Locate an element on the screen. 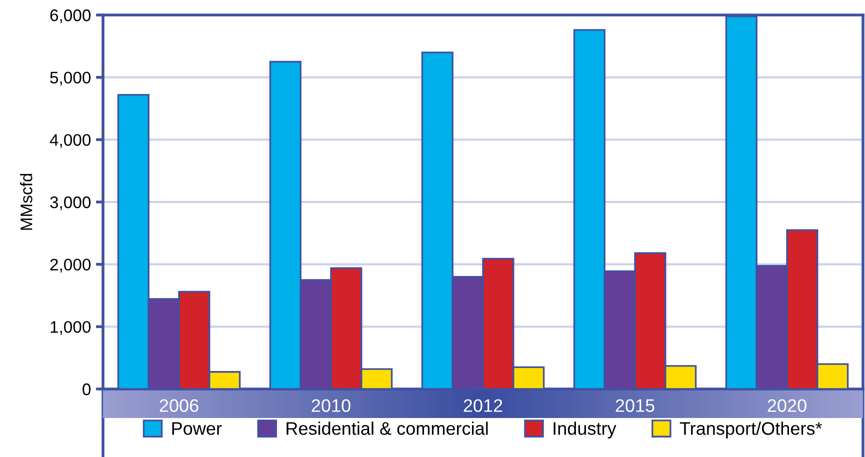  legend-label: Industry is located at coordinates (585, 430).